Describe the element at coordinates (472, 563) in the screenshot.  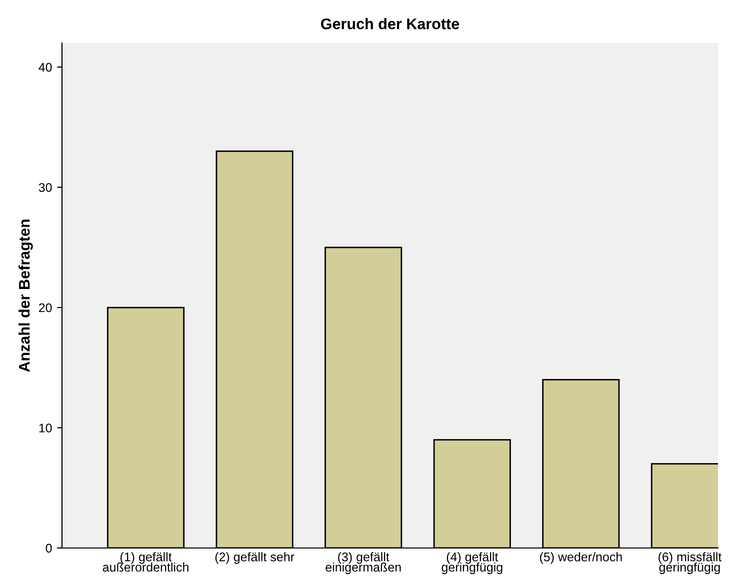
I see `x-tick-label: (4) gefällt geringfügig` at that location.